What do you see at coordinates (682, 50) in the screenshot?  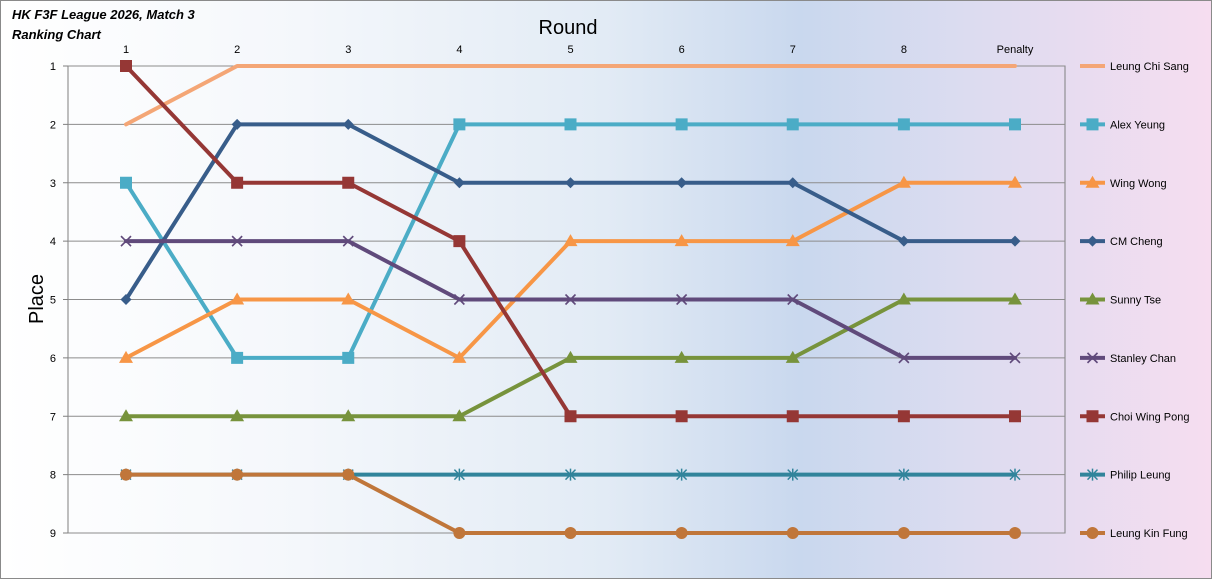 I see `x-tick-label: 6` at bounding box center [682, 50].